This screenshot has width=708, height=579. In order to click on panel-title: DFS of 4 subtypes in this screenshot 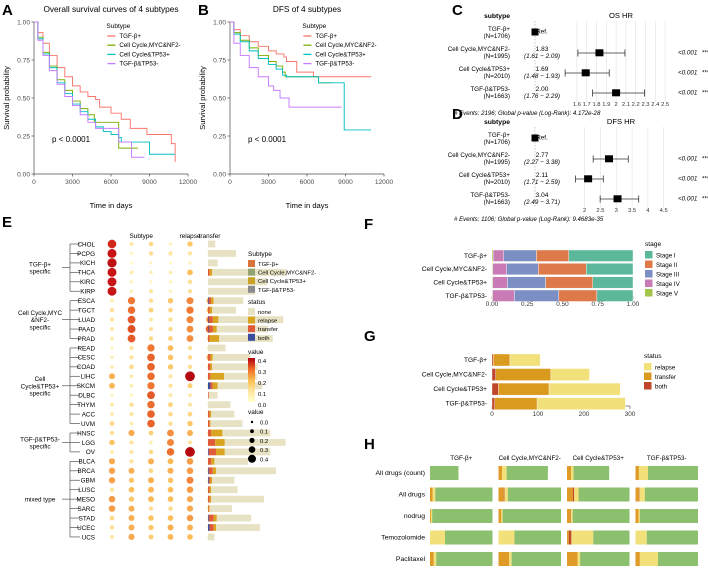, I will do `click(307, 9)`.